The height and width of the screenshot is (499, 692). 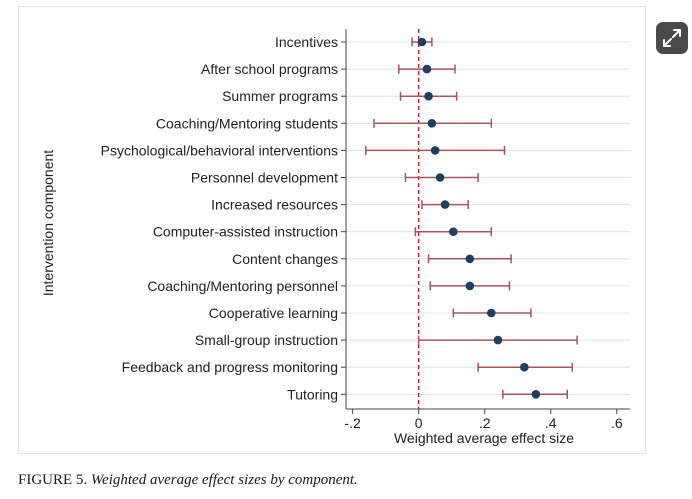 I want to click on category-label: Psychological/behavioral interventions, so click(x=219, y=150).